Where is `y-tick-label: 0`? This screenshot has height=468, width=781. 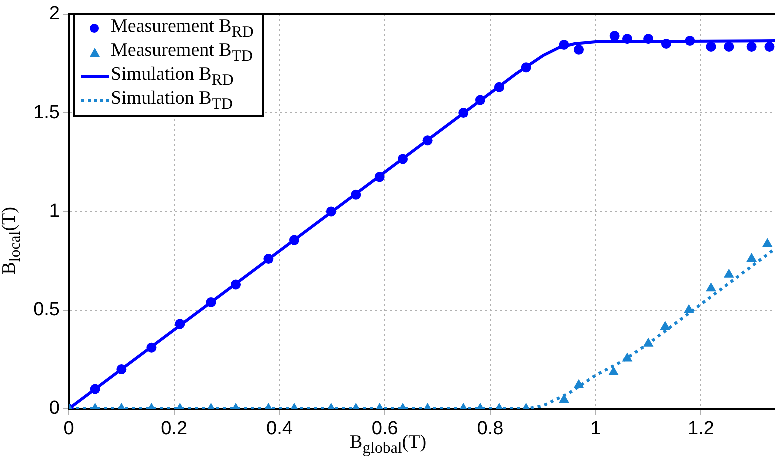
y-tick-label: 0 is located at coordinates (54, 409).